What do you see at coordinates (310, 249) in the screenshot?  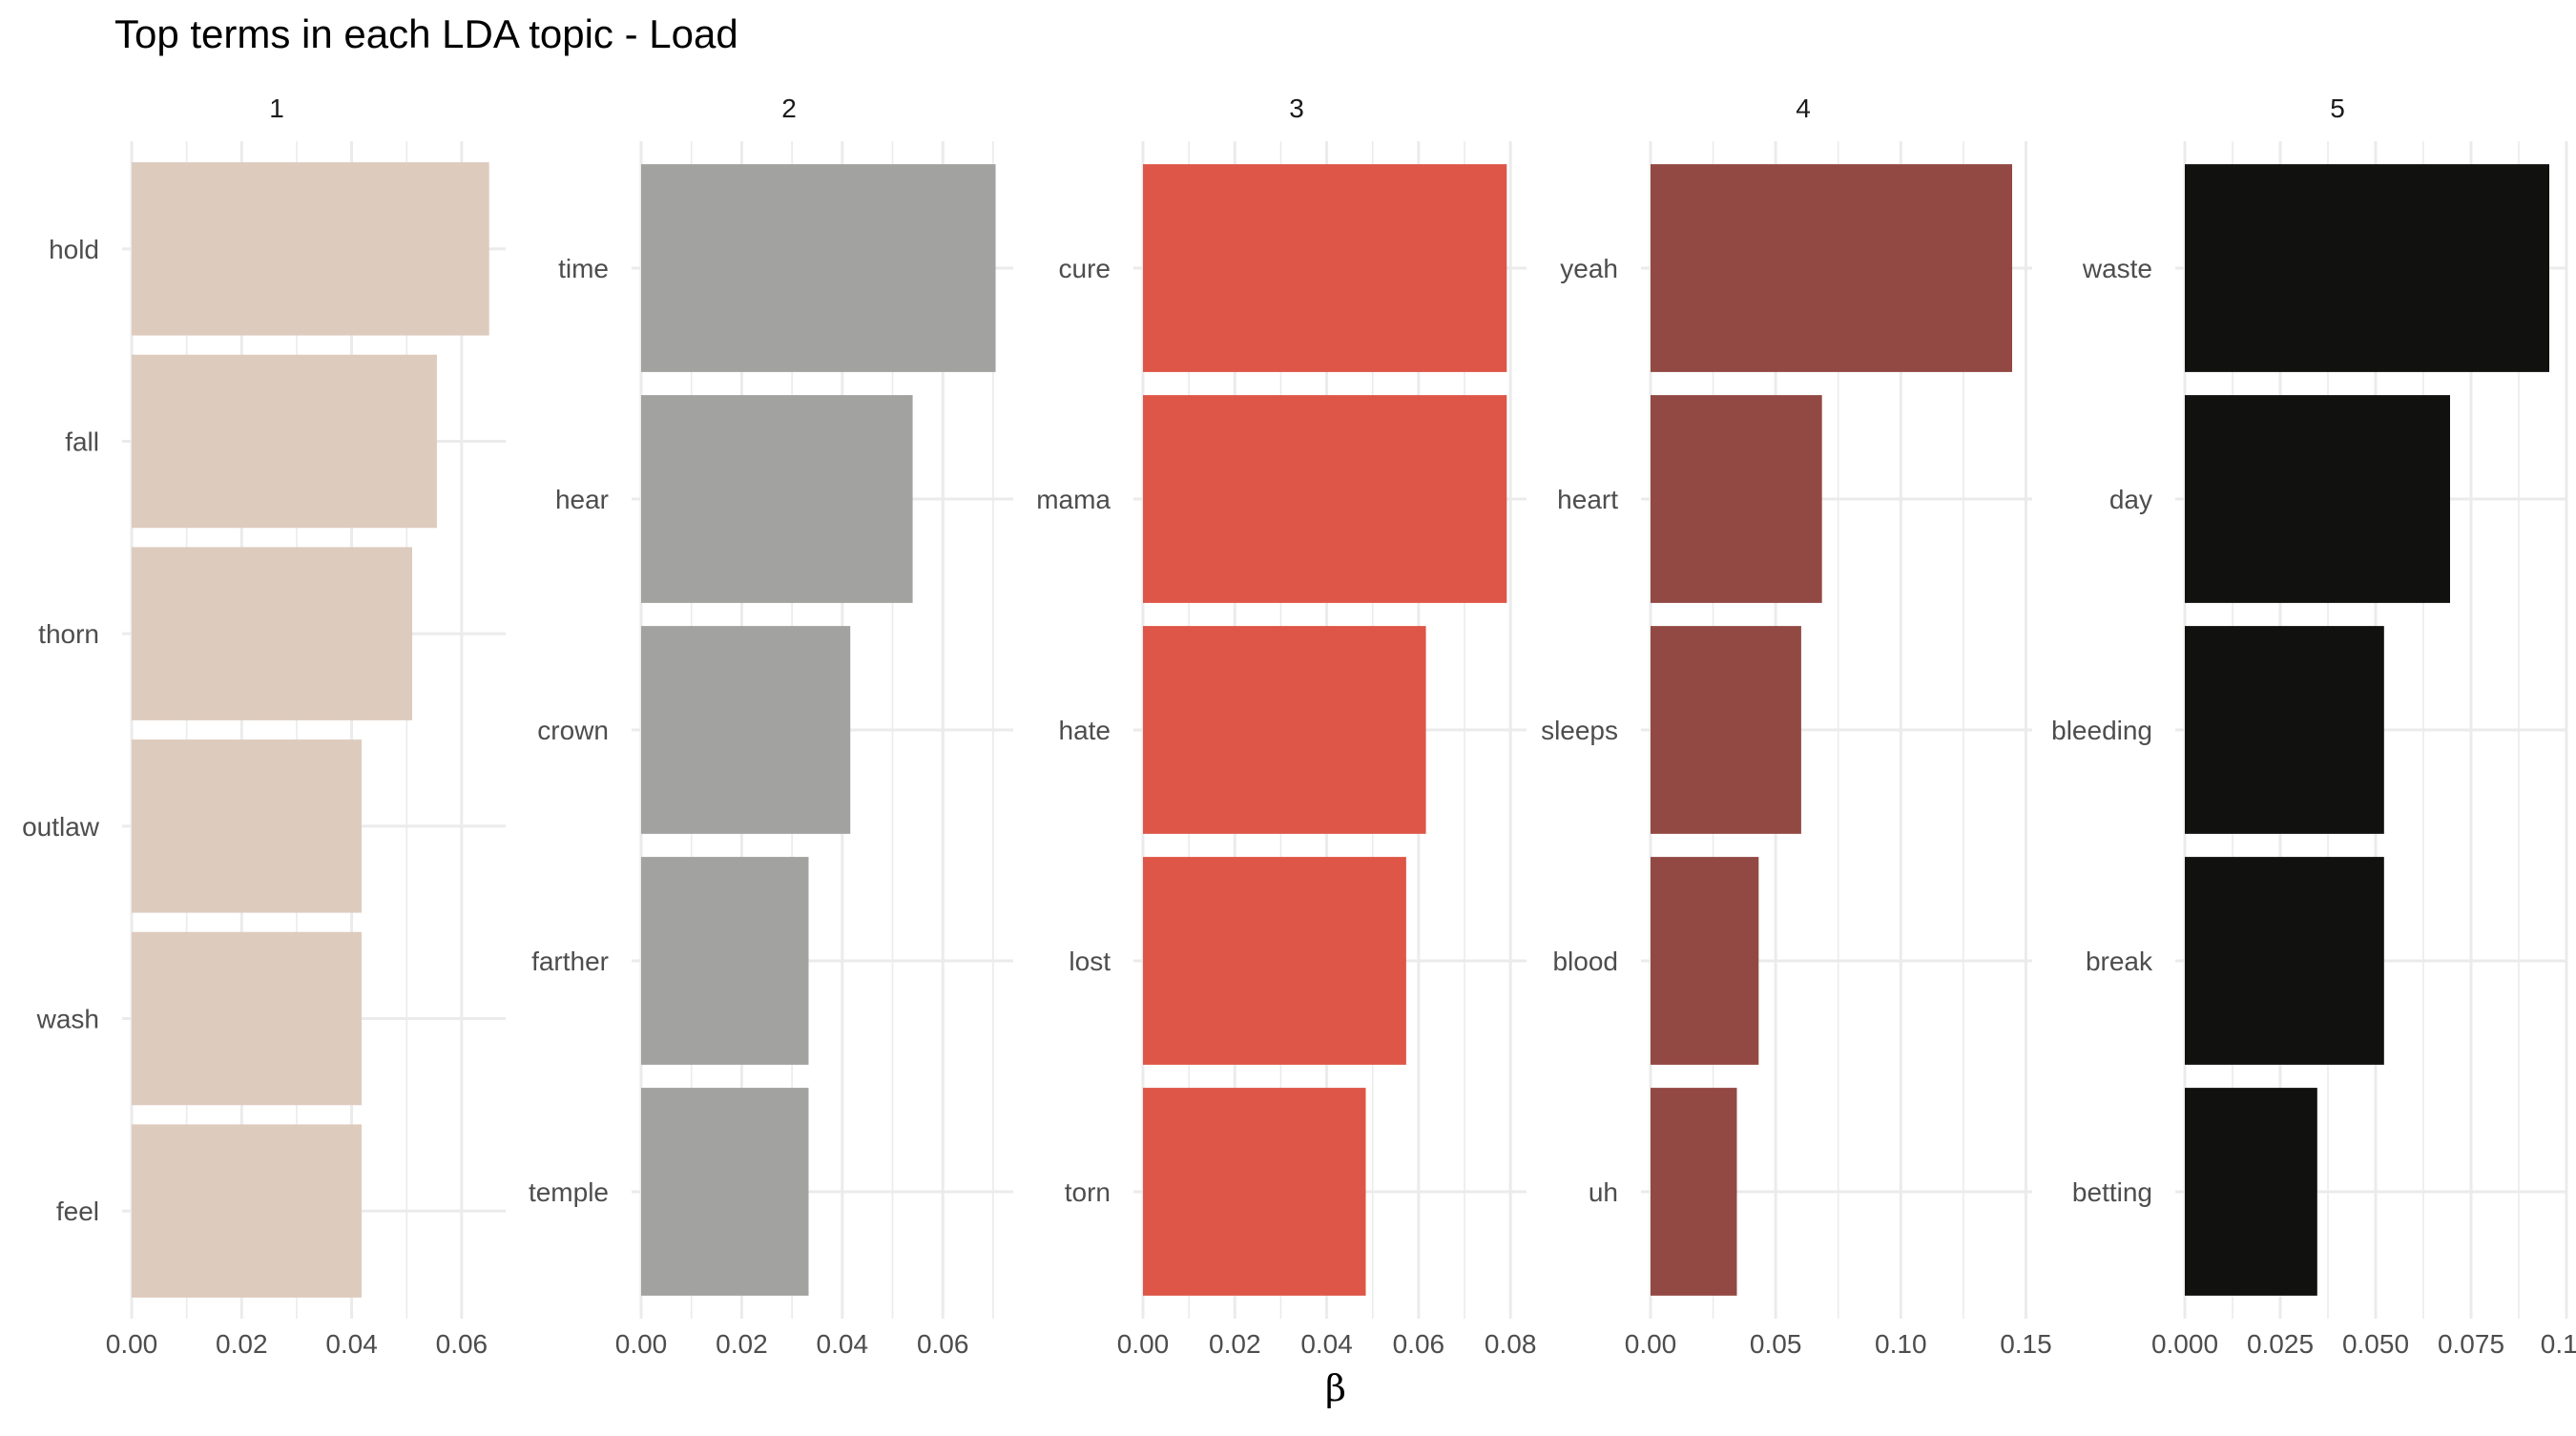 I see `bar-hold` at bounding box center [310, 249].